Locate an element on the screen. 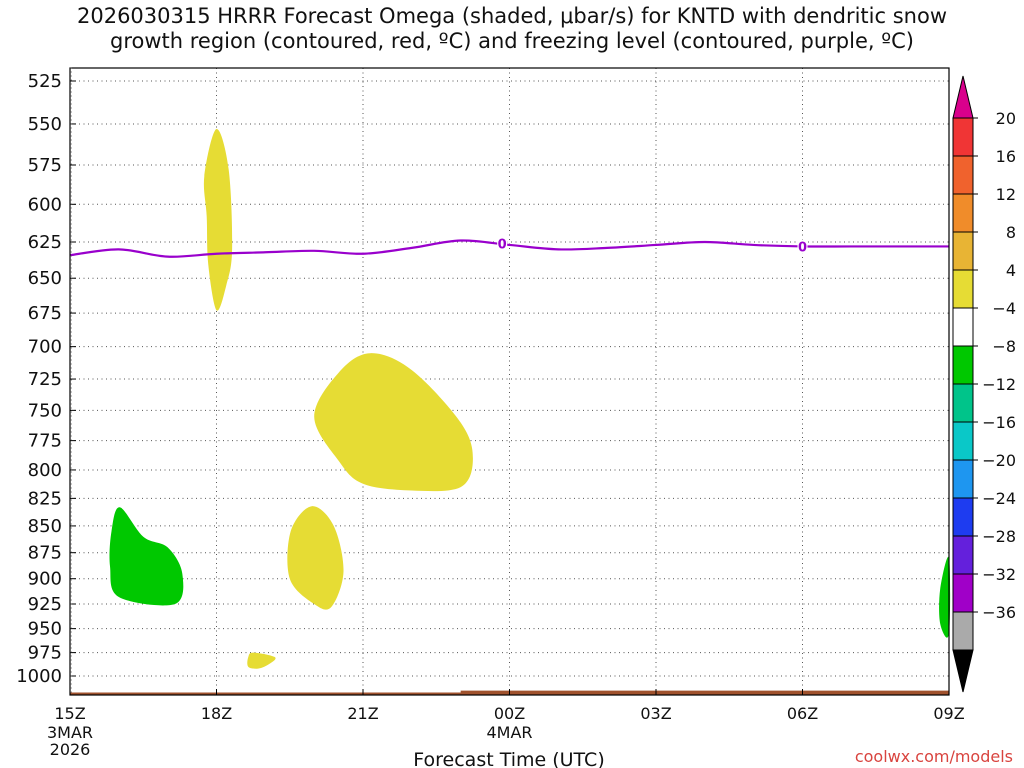 This screenshot has width=1024, height=768. colorbar-label: −36 is located at coordinates (999, 612).